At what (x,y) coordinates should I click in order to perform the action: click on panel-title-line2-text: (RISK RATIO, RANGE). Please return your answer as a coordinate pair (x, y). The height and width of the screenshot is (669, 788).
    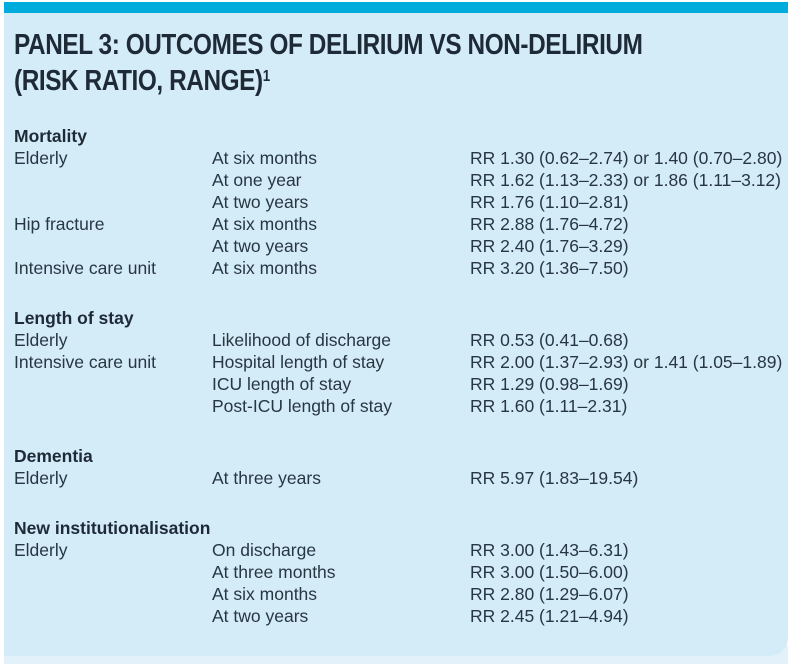
    Looking at the image, I should click on (138, 81).